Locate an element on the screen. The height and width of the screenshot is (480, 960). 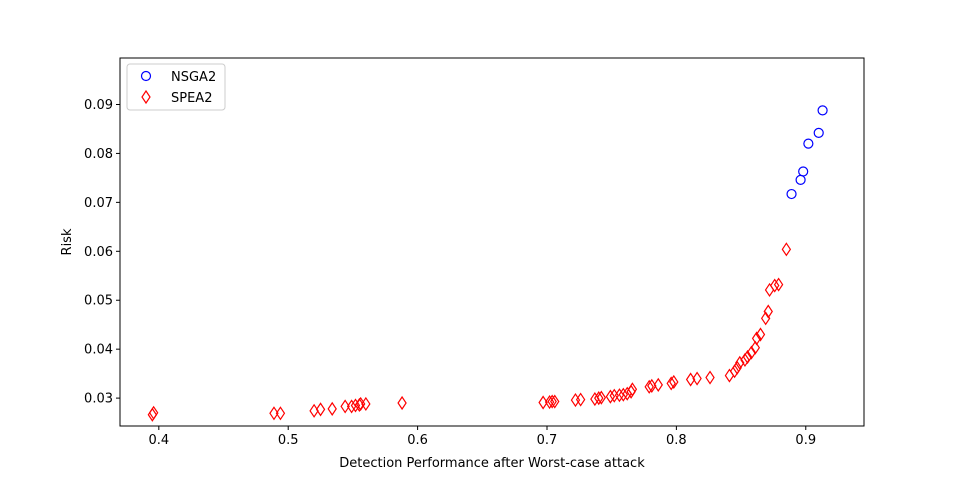
x-tick-label: 0.8 is located at coordinates (676, 440).